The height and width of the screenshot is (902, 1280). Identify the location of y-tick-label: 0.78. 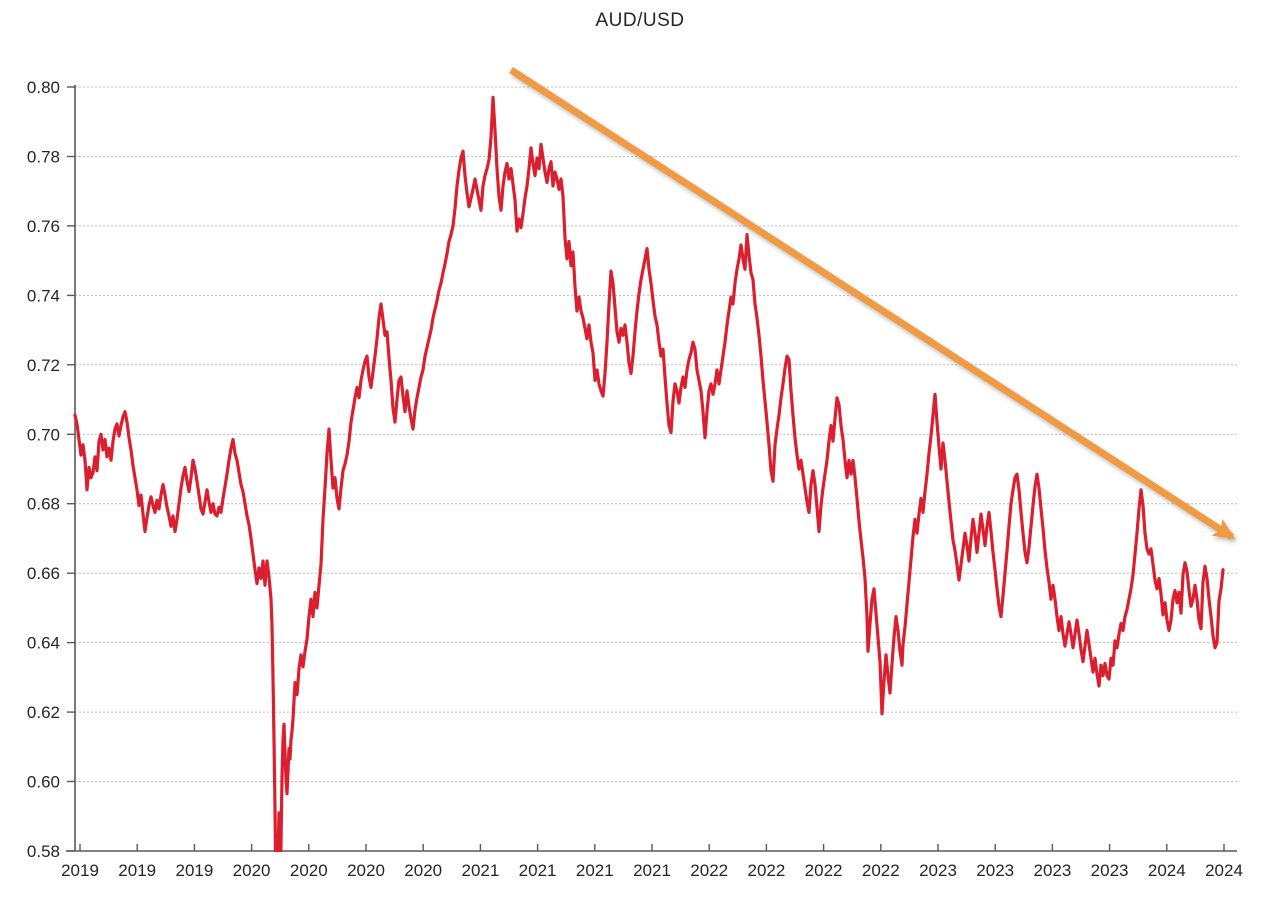
(43, 157).